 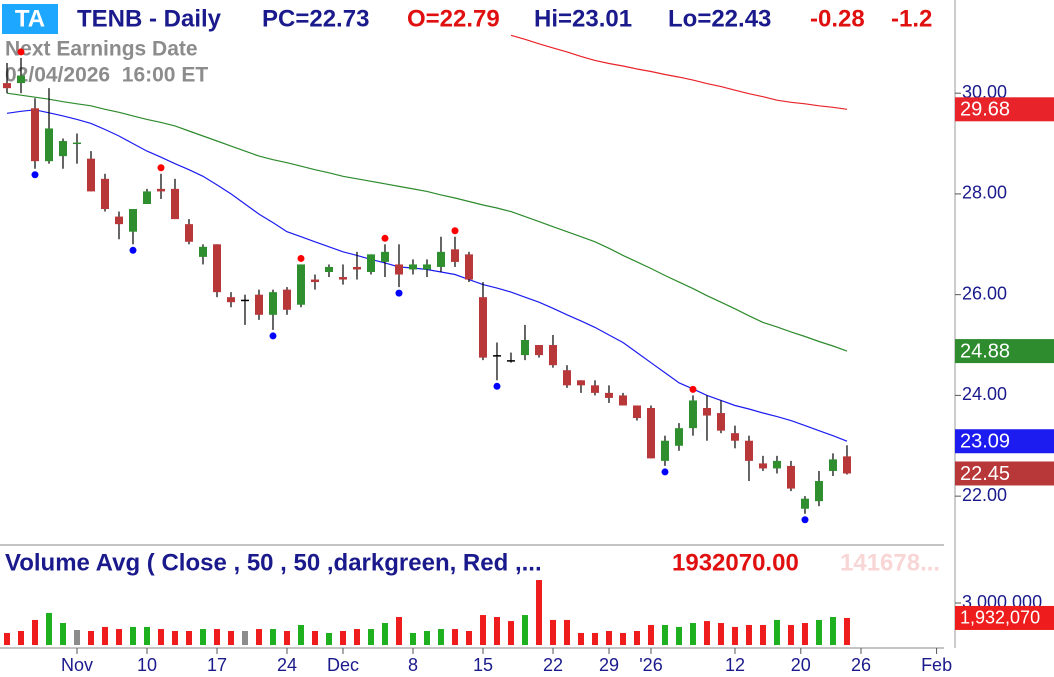 What do you see at coordinates (861, 665) in the screenshot?
I see `x-tick-label: 26` at bounding box center [861, 665].